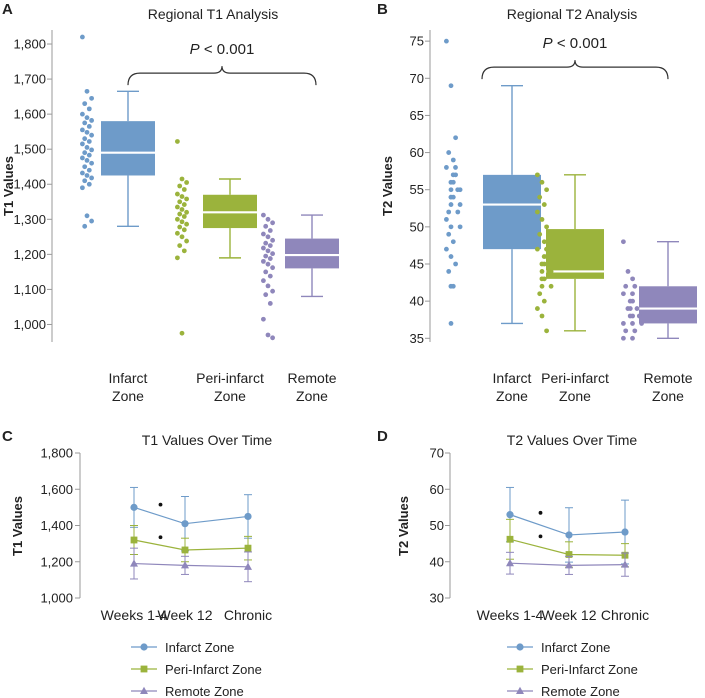 The width and height of the screenshot is (705, 698). What do you see at coordinates (196, 669) in the screenshot?
I see `legend-C: Infarct Zone Peri-Infarct Zone Remote Zone` at bounding box center [196, 669].